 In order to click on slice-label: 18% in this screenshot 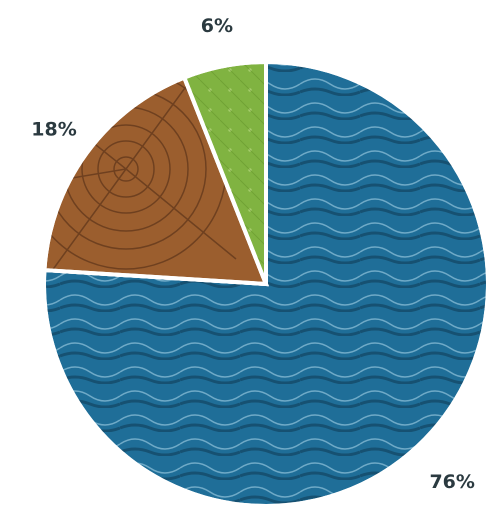, I will do `click(53, 130)`.